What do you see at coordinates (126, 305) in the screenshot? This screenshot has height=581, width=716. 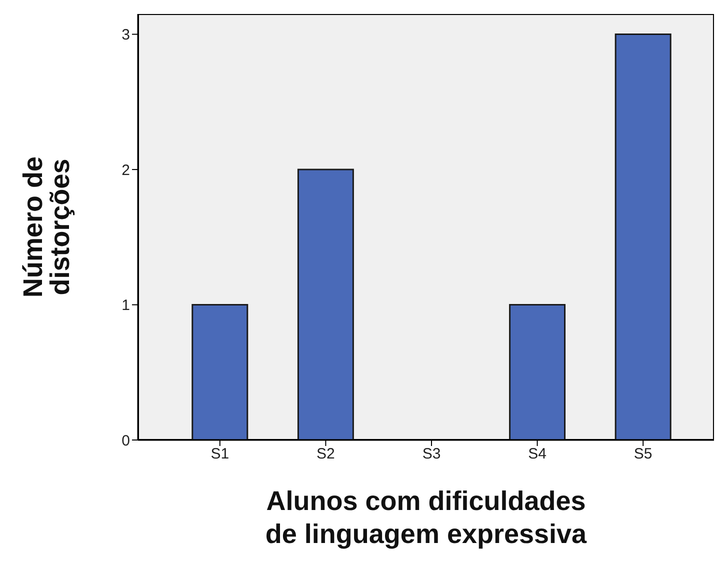 I see `y-tick-label: 1` at bounding box center [126, 305].